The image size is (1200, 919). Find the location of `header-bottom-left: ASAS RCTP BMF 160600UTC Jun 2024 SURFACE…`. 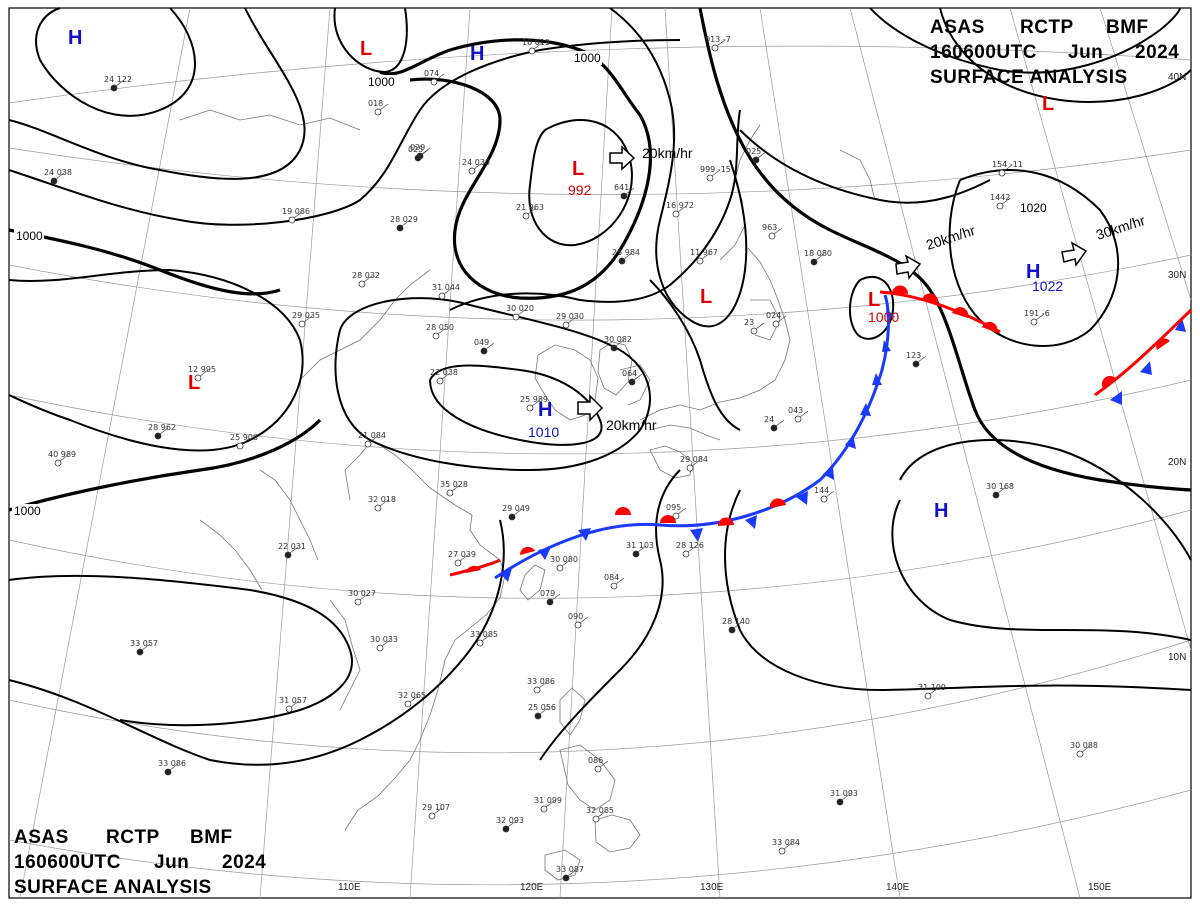

header-bottom-left: ASAS RCTP BMF 160600UTC Jun 2024 SURFACE… is located at coordinates (140, 862).